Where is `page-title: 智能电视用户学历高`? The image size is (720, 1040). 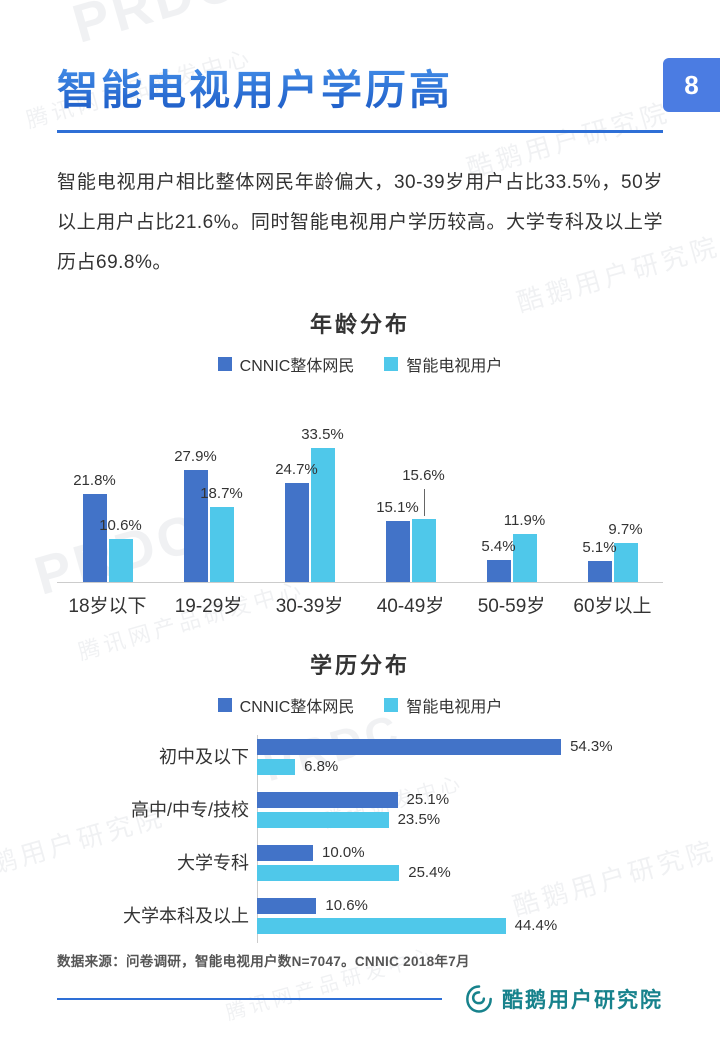 page-title: 智能电视用户学历高 is located at coordinates (360, 86).